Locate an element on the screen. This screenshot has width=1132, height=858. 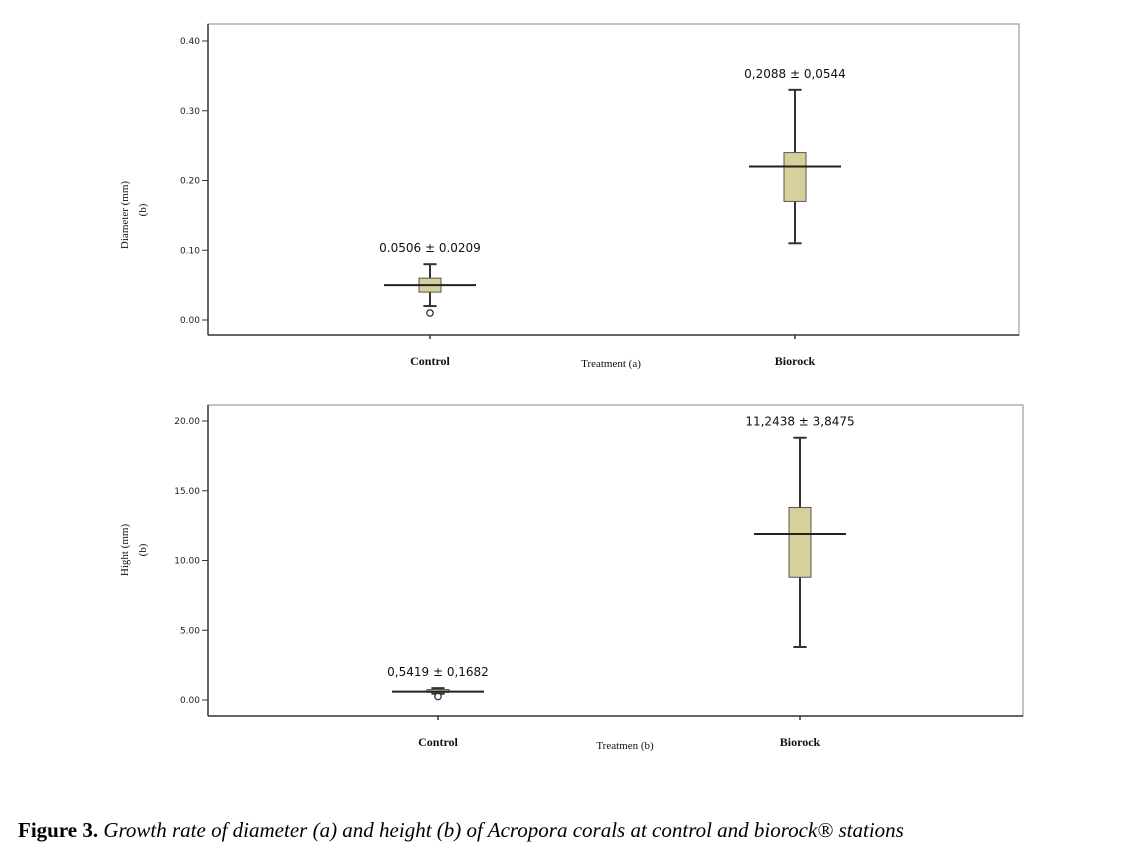
y-ticks: 0.00 5.00 10.00 15.00 20.00 is located at coordinates (191, 561).